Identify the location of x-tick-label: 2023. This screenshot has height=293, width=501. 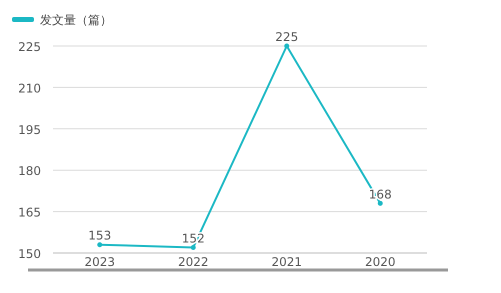
(100, 262).